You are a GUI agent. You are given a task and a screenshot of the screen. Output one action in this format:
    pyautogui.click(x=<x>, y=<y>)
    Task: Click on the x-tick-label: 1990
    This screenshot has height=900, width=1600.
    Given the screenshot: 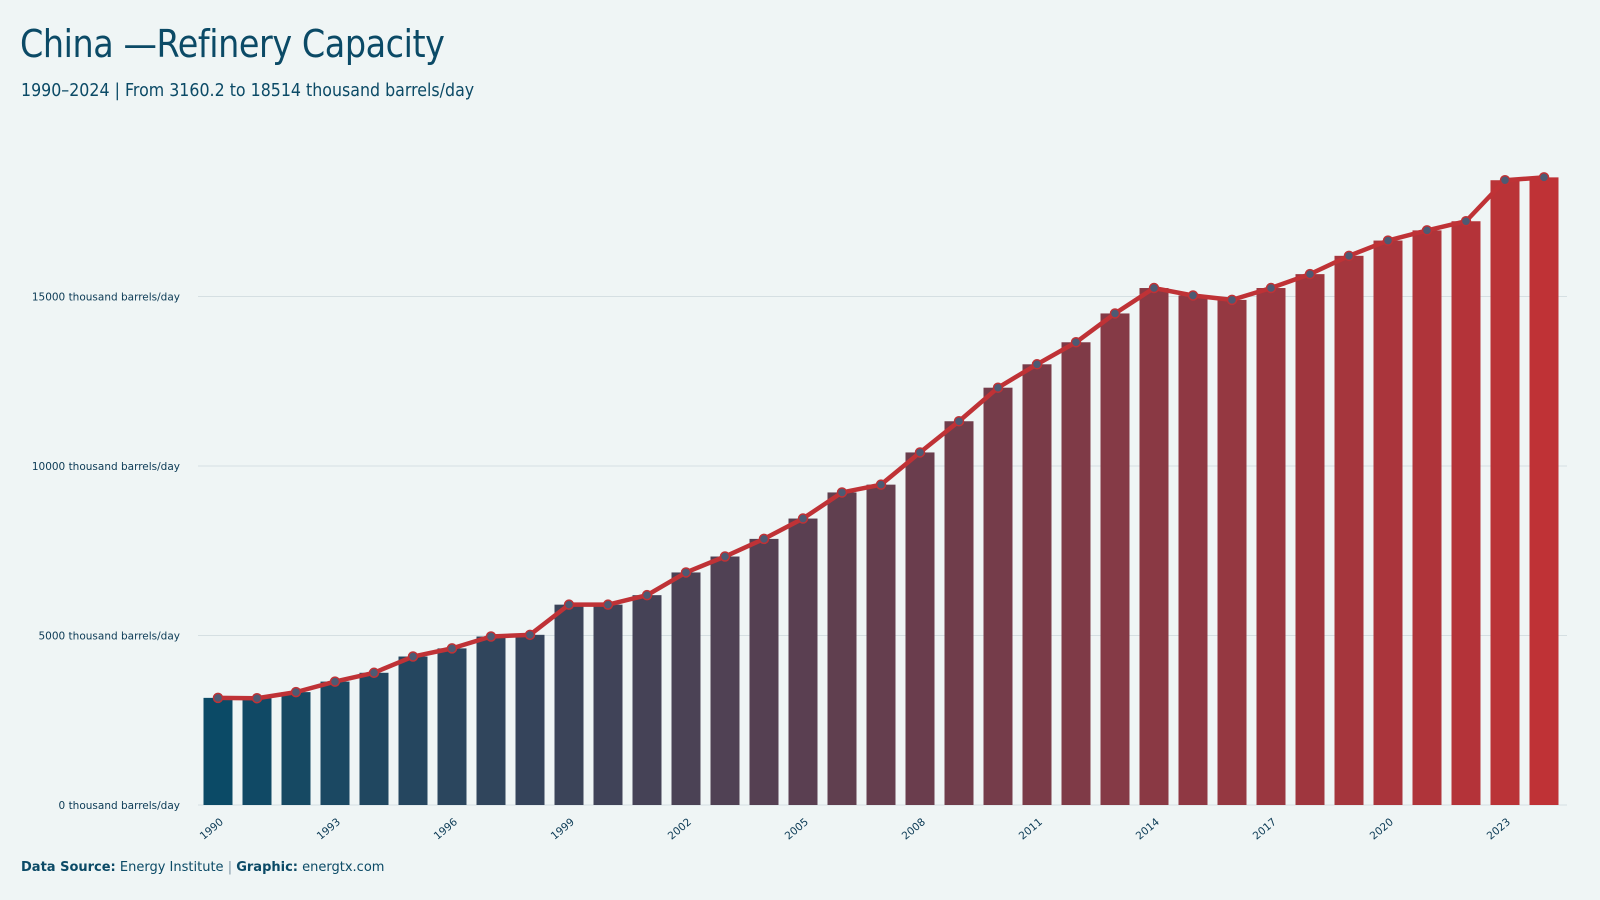 What is the action you would take?
    pyautogui.click(x=212, y=829)
    